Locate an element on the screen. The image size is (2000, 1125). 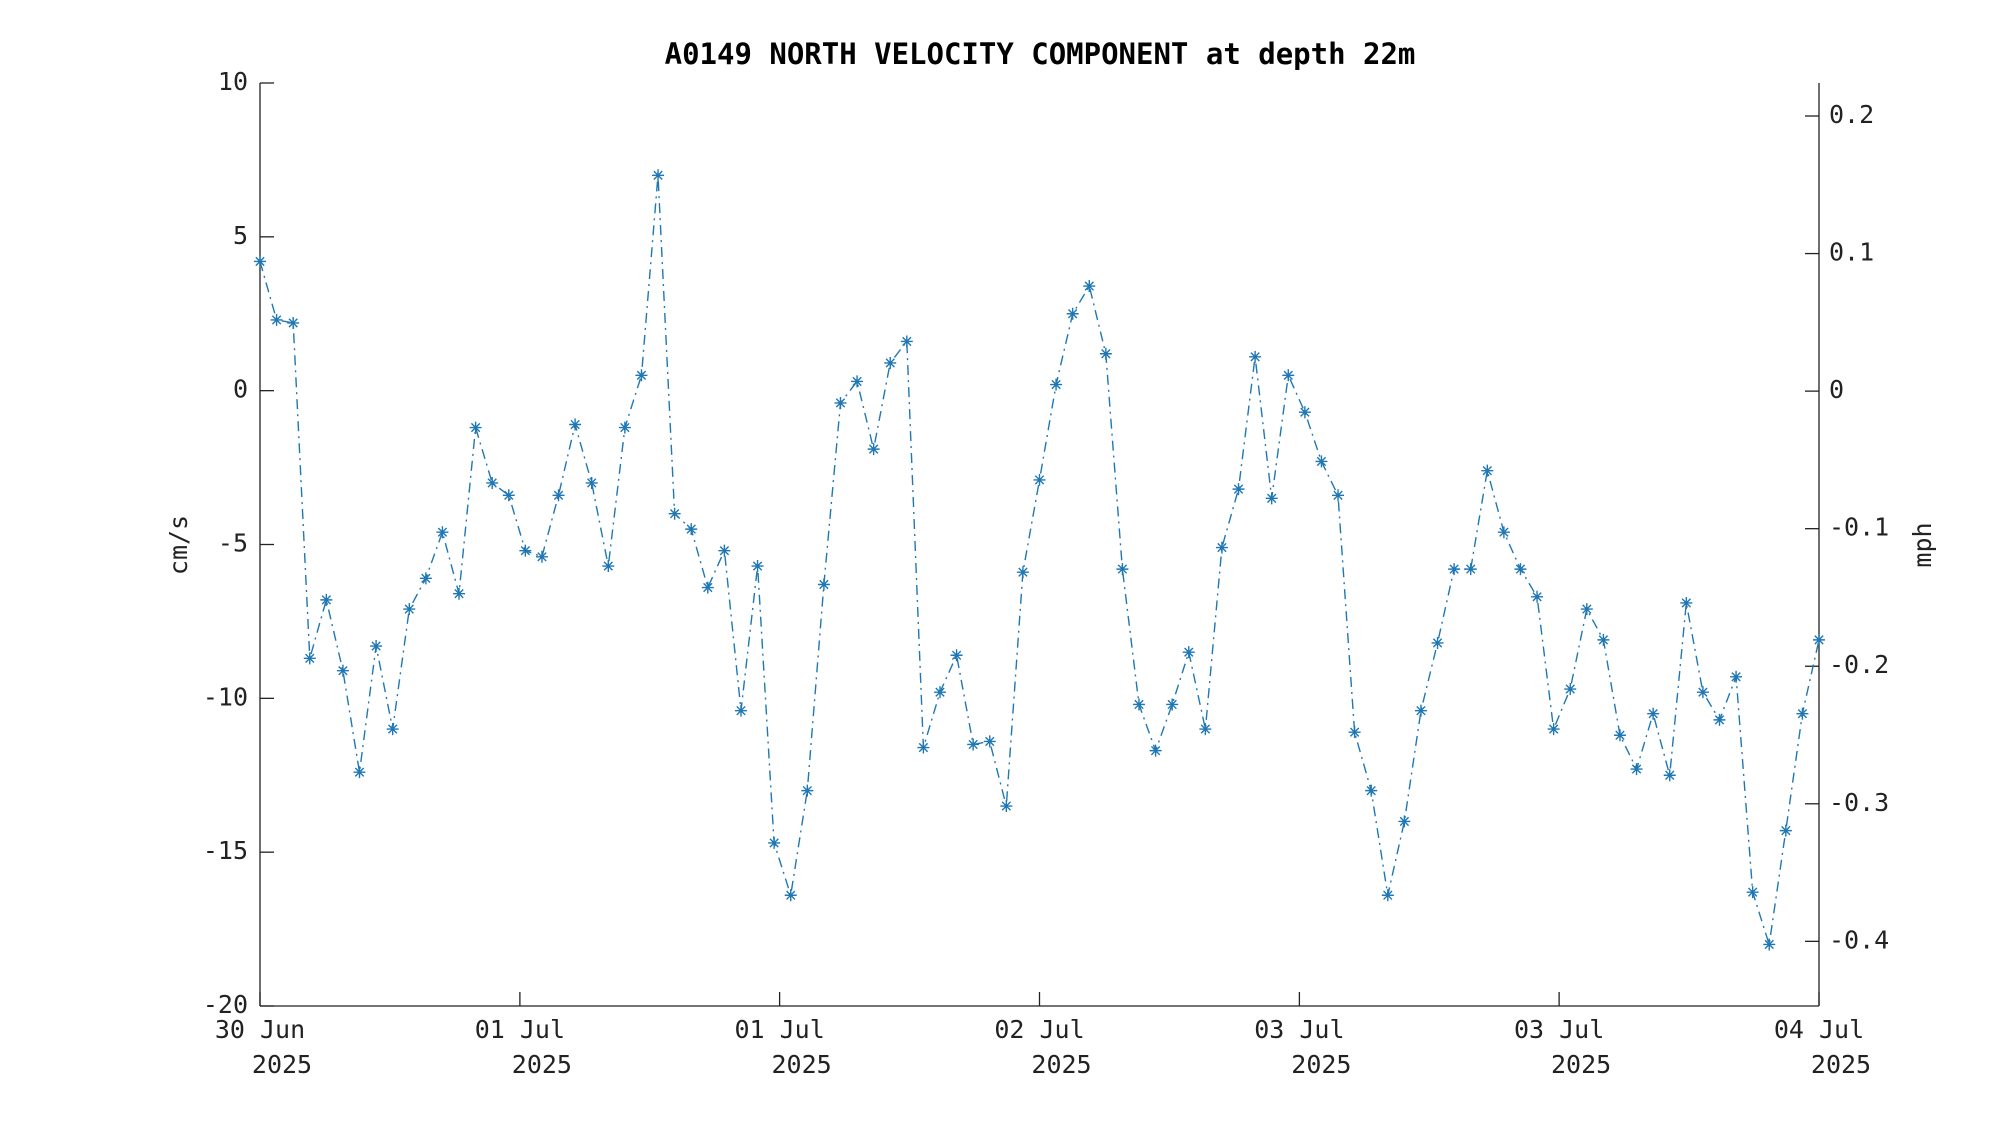
y2-tick-label: -0.2 is located at coordinates (1859, 664).